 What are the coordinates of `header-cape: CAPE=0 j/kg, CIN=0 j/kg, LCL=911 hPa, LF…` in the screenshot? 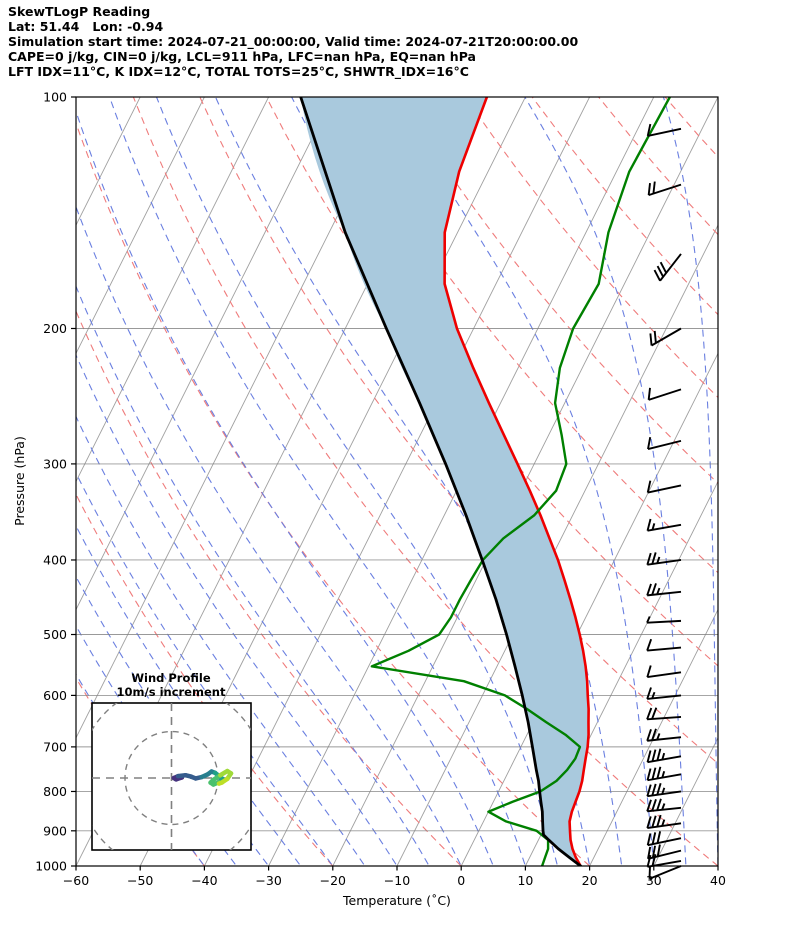 It's located at (242, 57).